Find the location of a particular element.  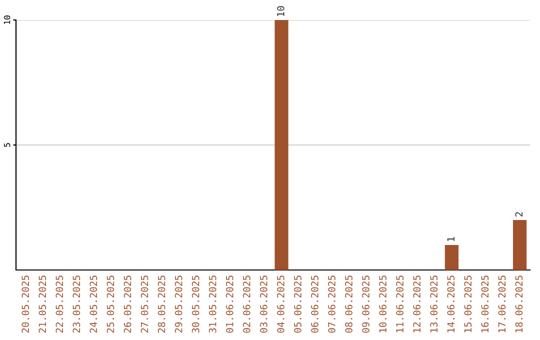

x-tick-label: 22.05.2025 is located at coordinates (60, 304).